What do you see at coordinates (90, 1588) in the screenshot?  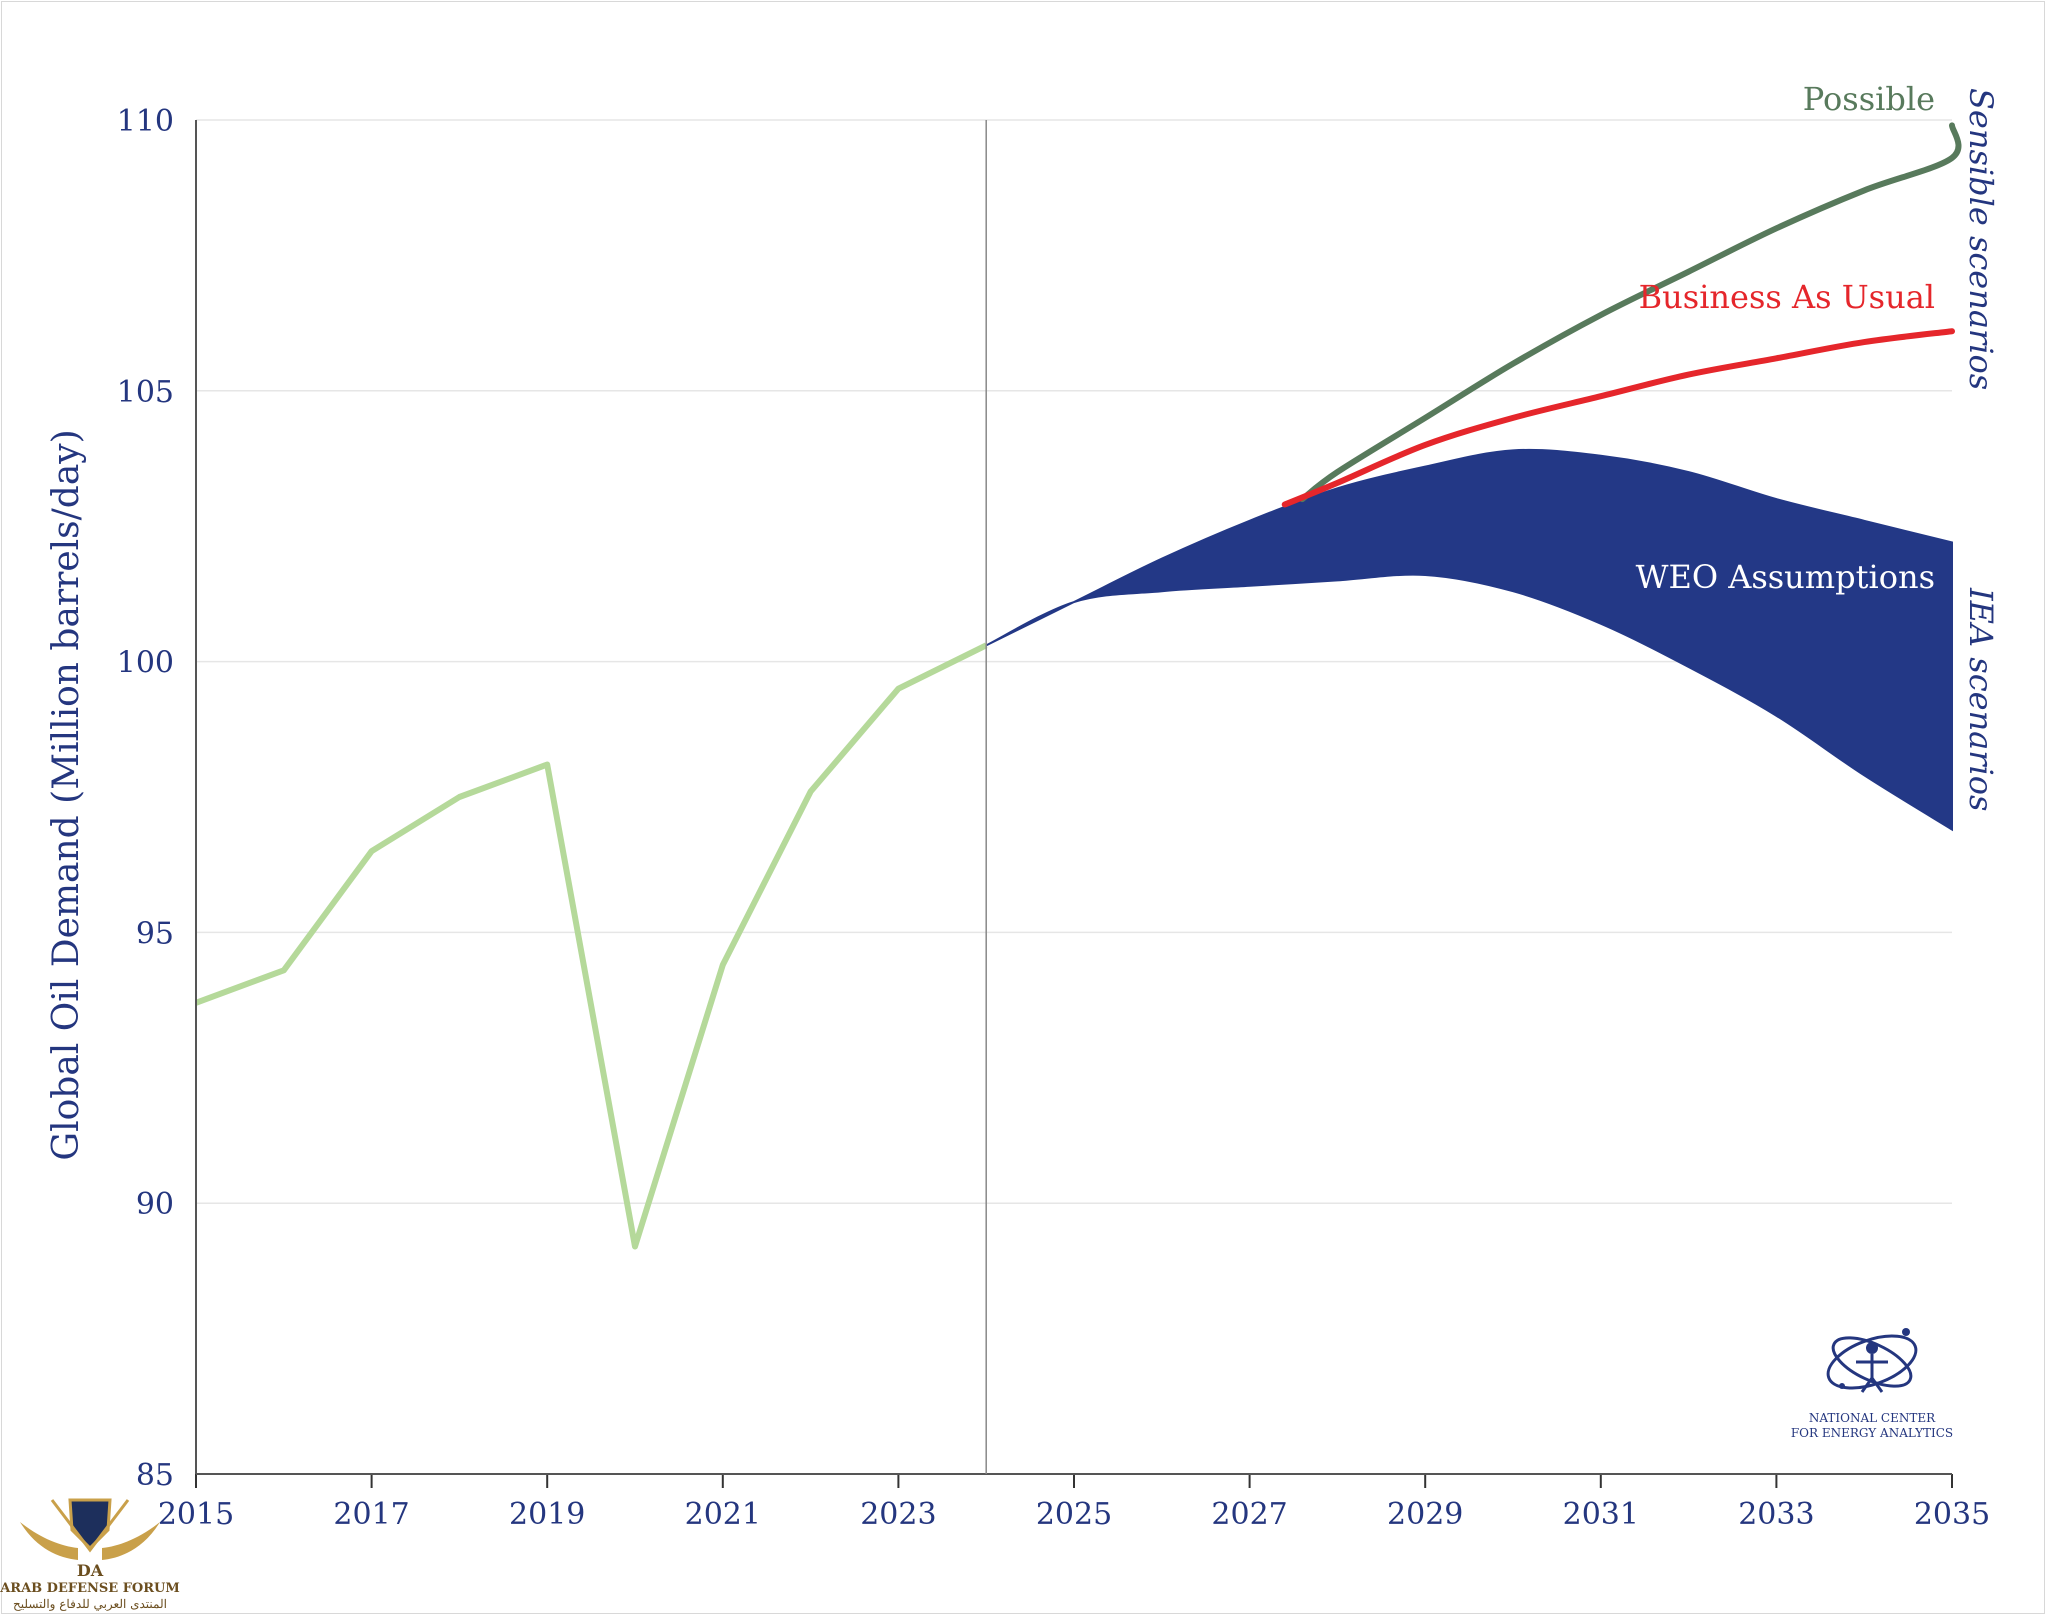 I see `forum-name-english: ARAB DEFENSE FORUM` at bounding box center [90, 1588].